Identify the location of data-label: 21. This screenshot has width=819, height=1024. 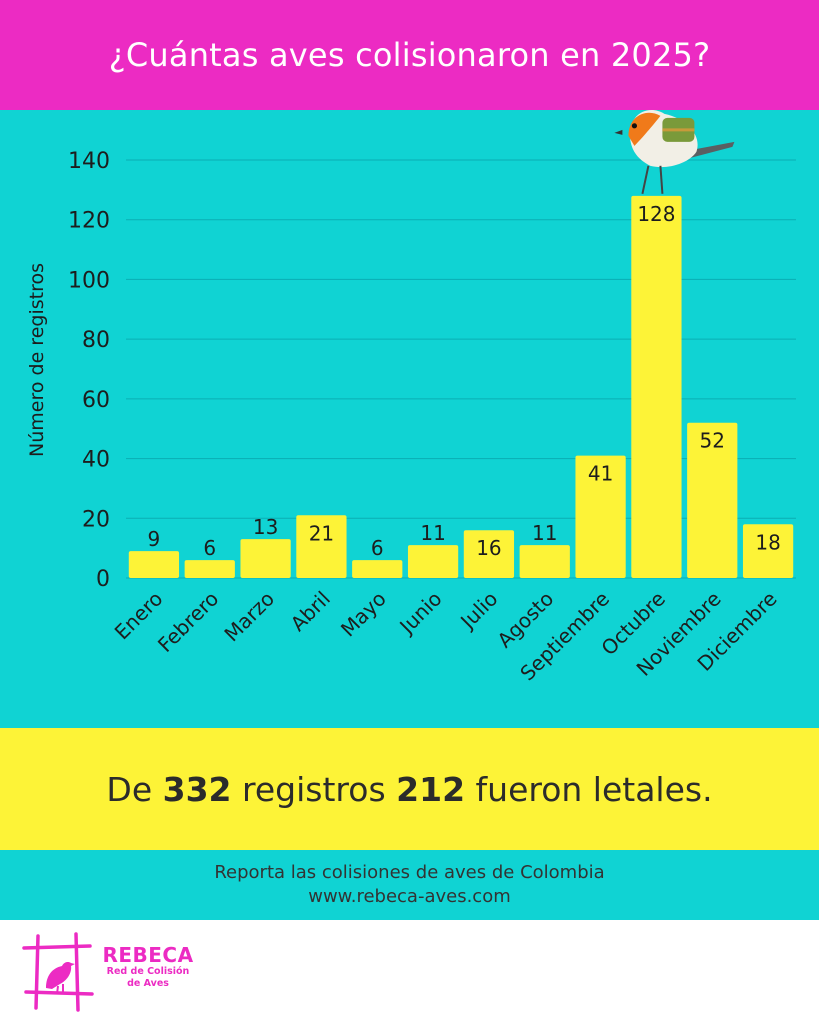
(321, 533).